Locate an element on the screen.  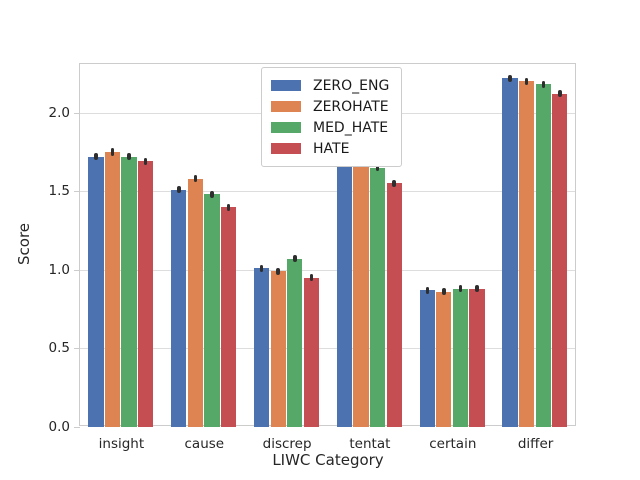
bar-zerohate-tentat is located at coordinates (361, 293).